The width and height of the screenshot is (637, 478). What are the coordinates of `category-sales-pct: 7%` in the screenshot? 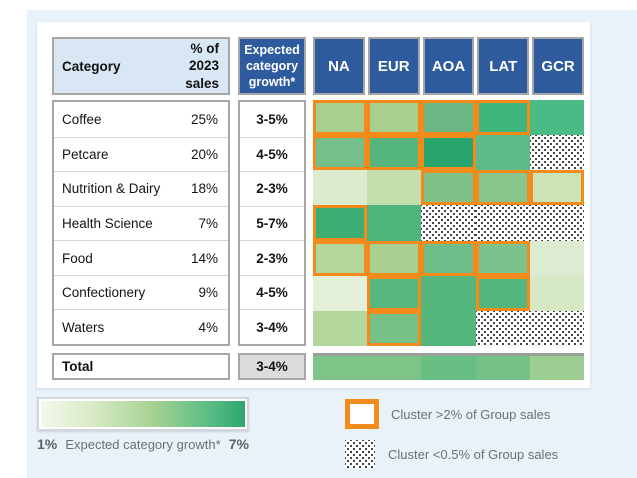 It's located at (208, 223).